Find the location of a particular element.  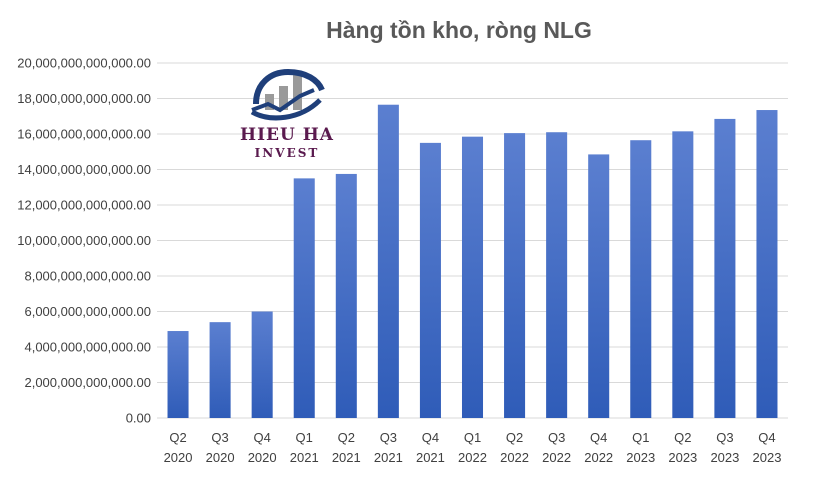

x-tick-label: Q1 2022 is located at coordinates (472, 447).